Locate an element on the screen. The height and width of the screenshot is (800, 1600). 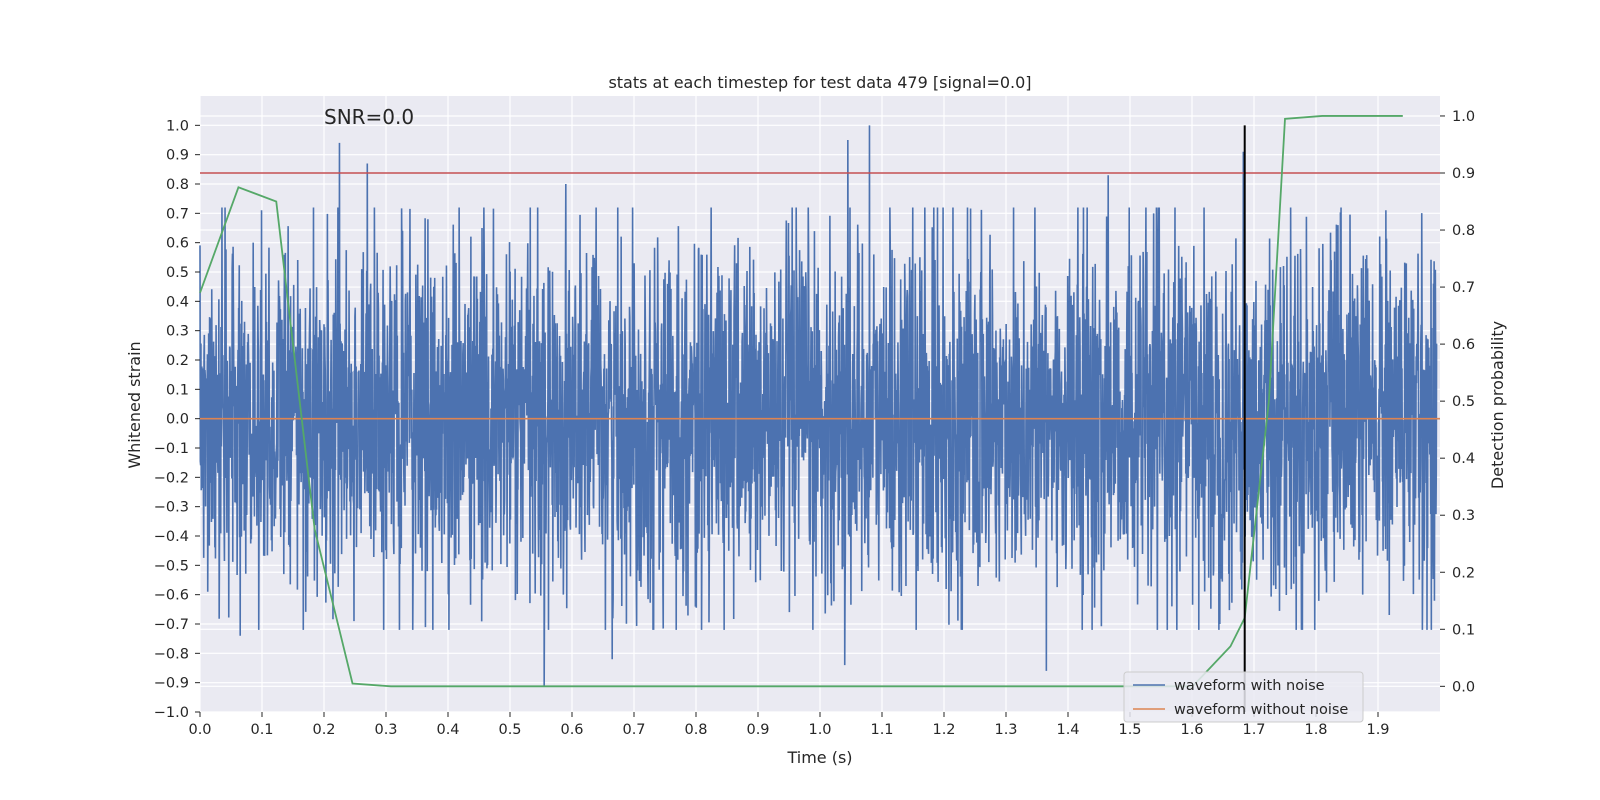
y2-tick-label: 0.2 is located at coordinates (1463, 573).